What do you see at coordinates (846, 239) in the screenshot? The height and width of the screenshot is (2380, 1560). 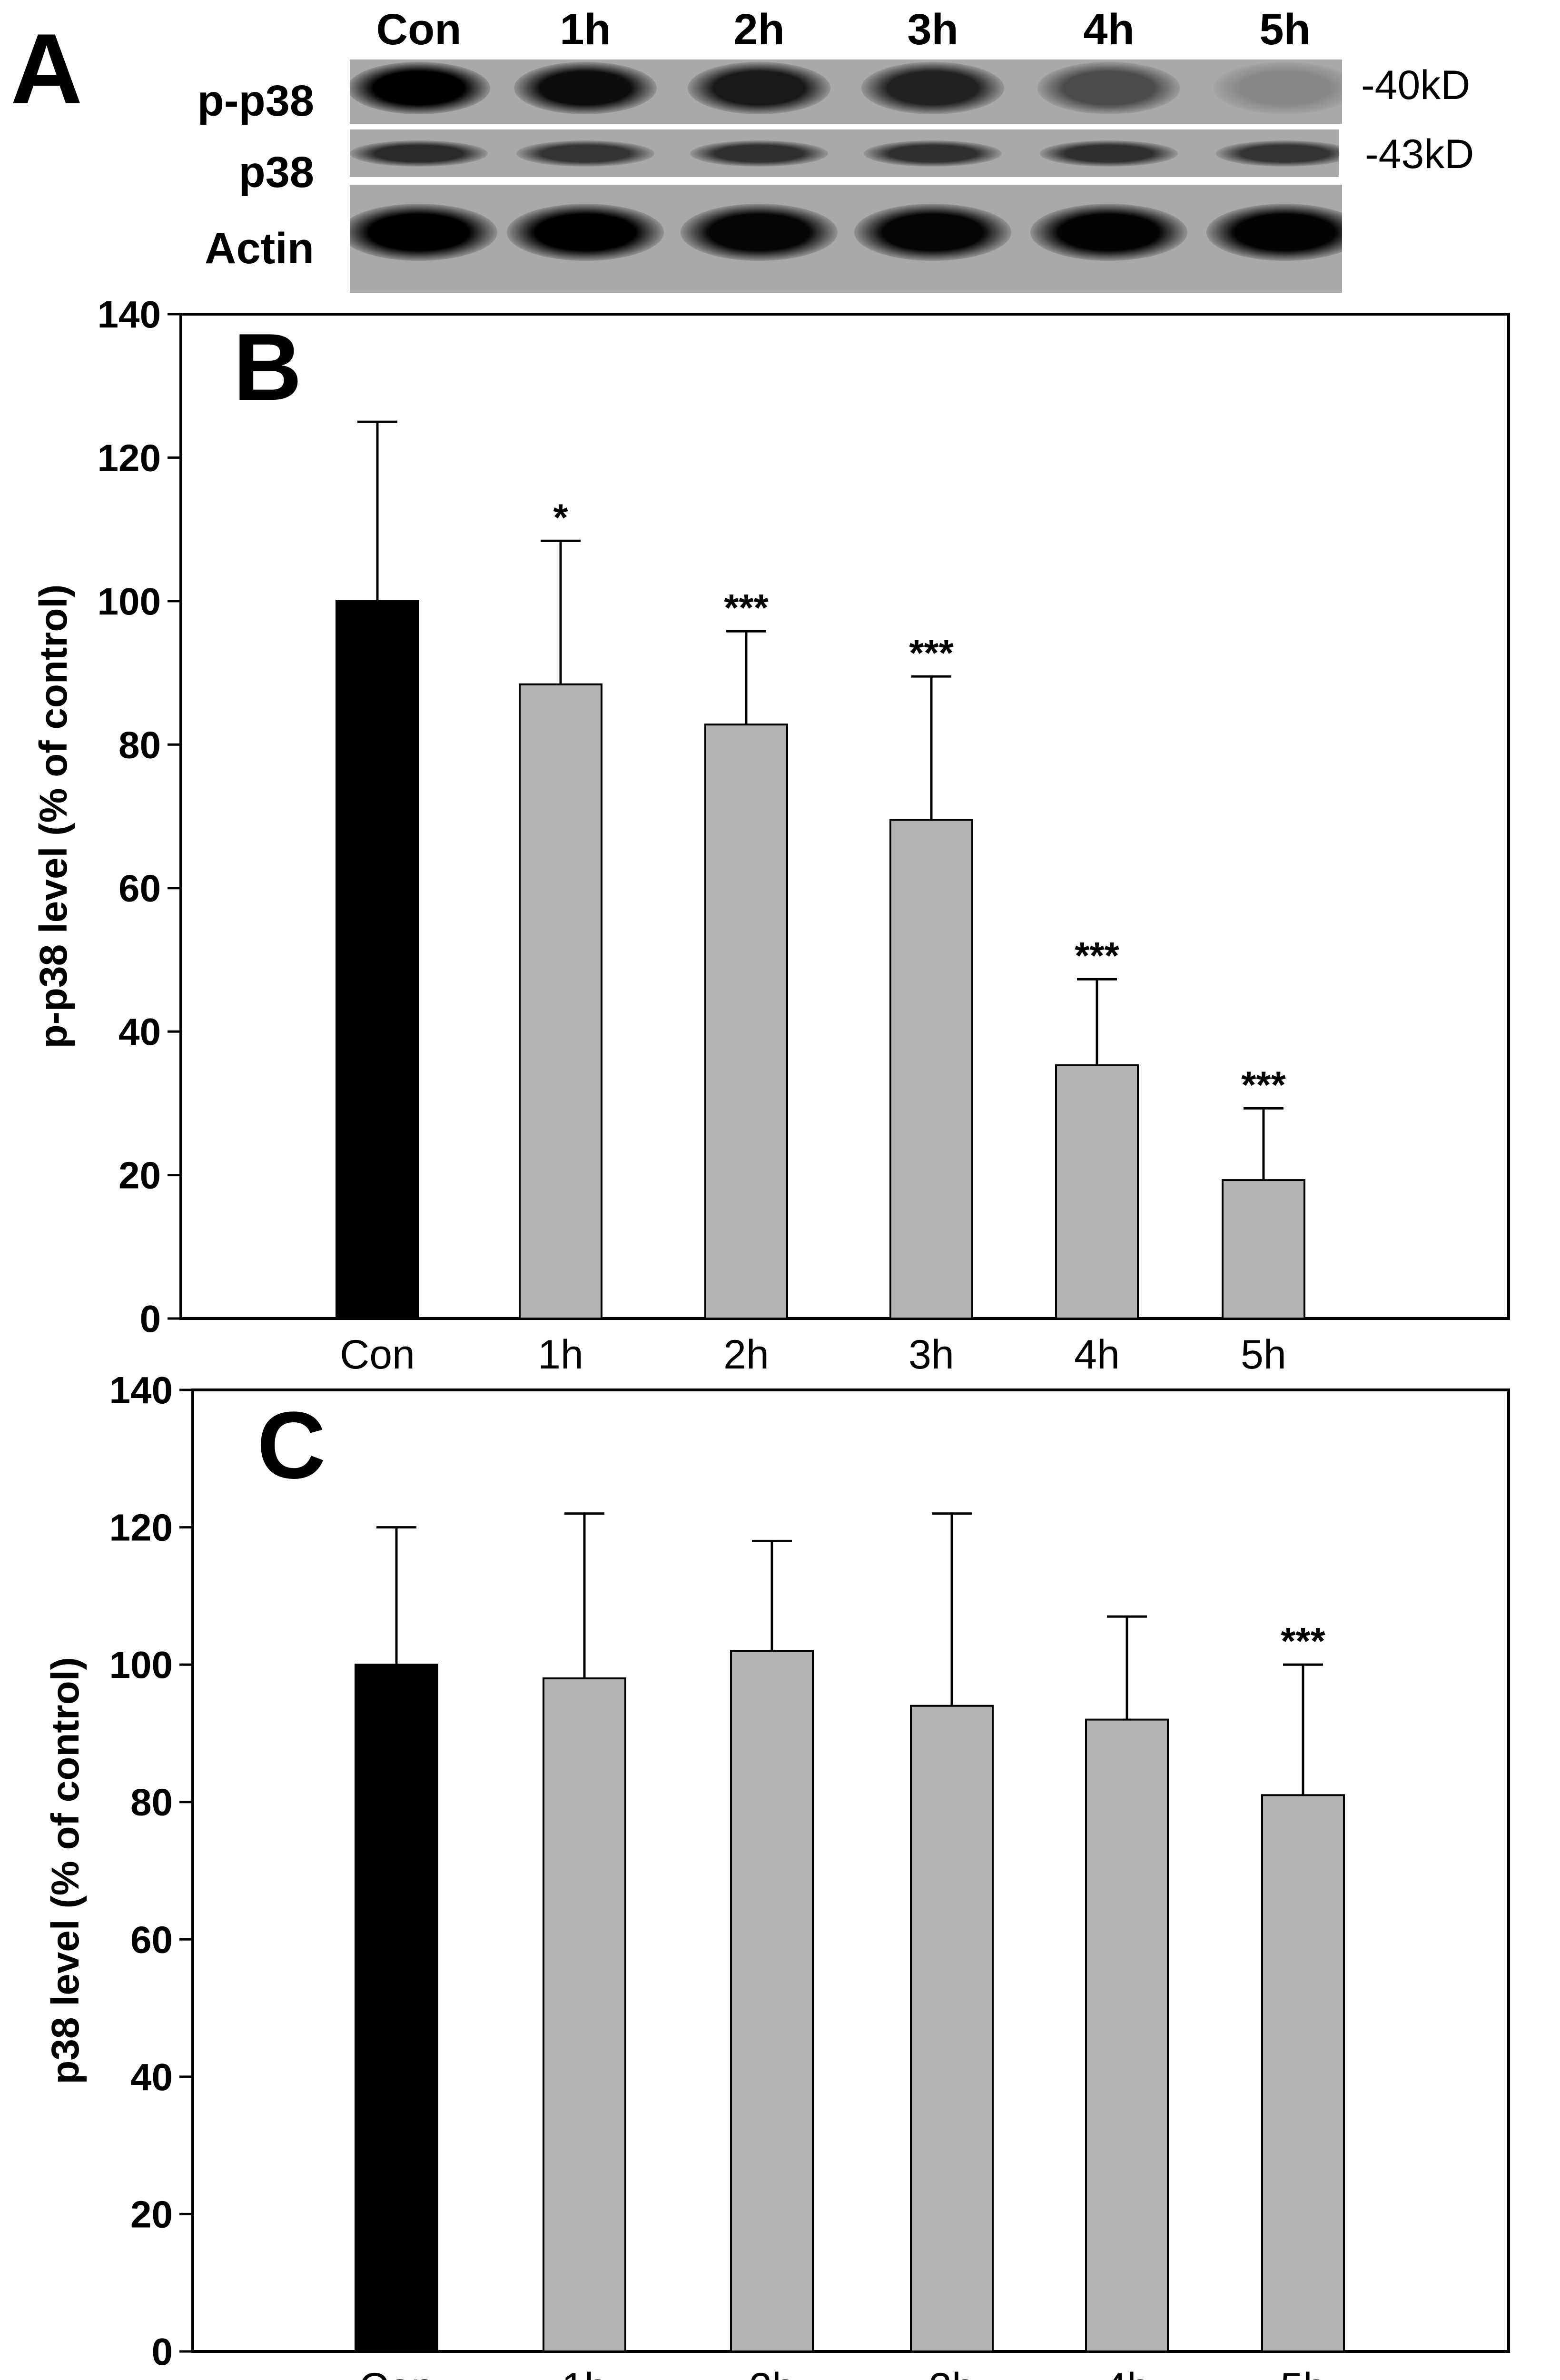 I see `blot-strip-actin` at bounding box center [846, 239].